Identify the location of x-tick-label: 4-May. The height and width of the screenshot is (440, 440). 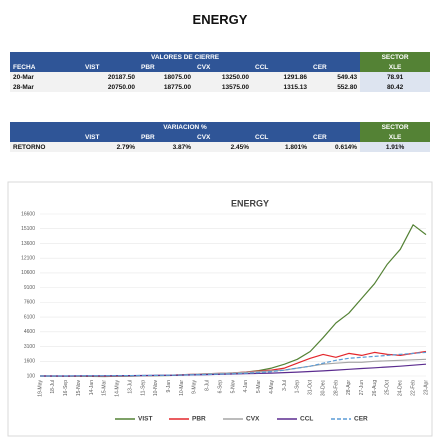
(272, 387).